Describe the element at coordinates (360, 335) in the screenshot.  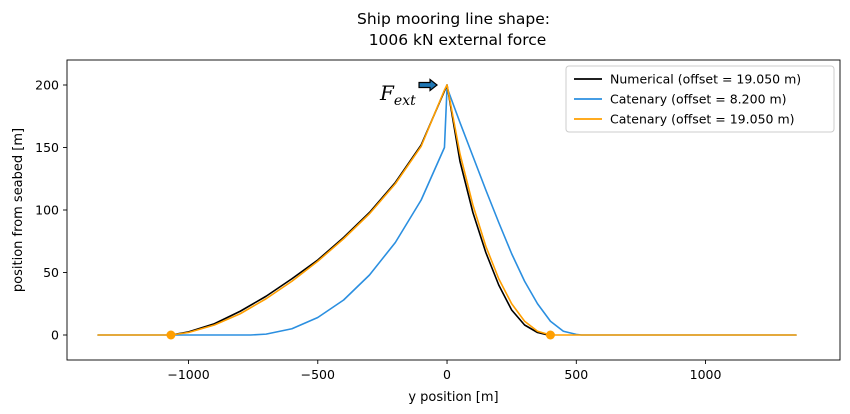
I see `marker-layer` at that location.